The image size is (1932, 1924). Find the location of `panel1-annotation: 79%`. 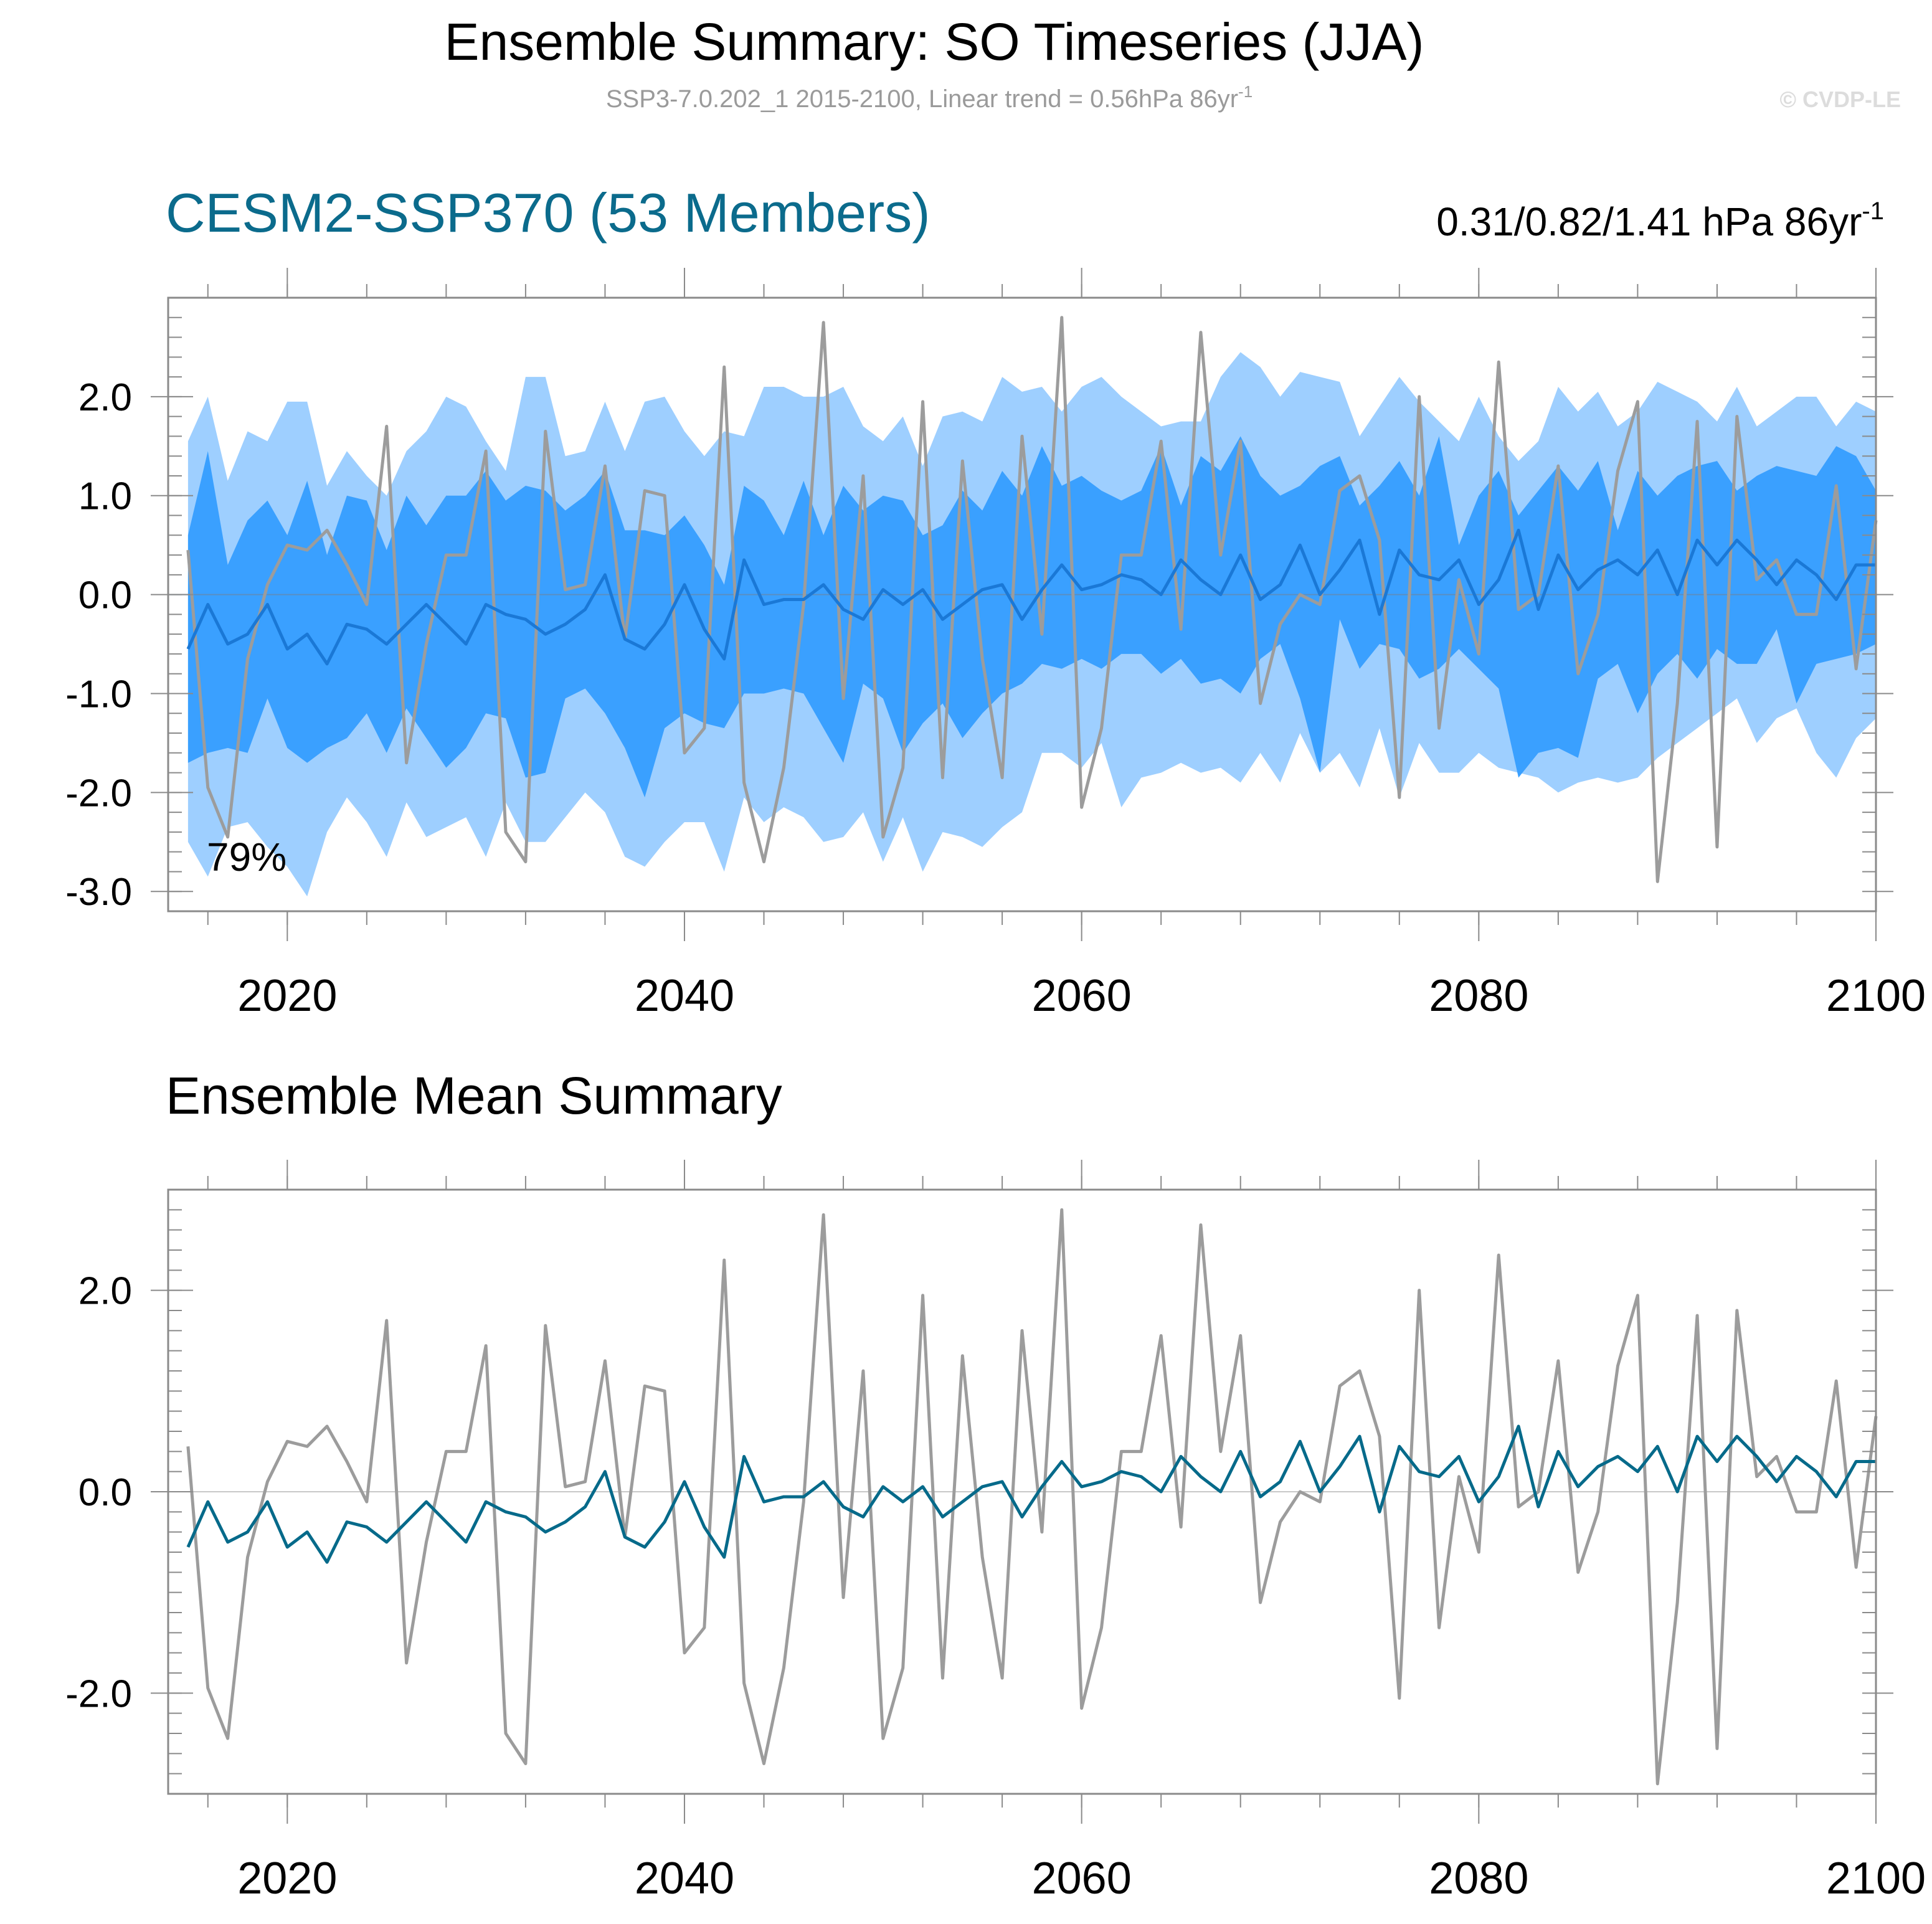

panel1-annotation: 79% is located at coordinates (247, 857).